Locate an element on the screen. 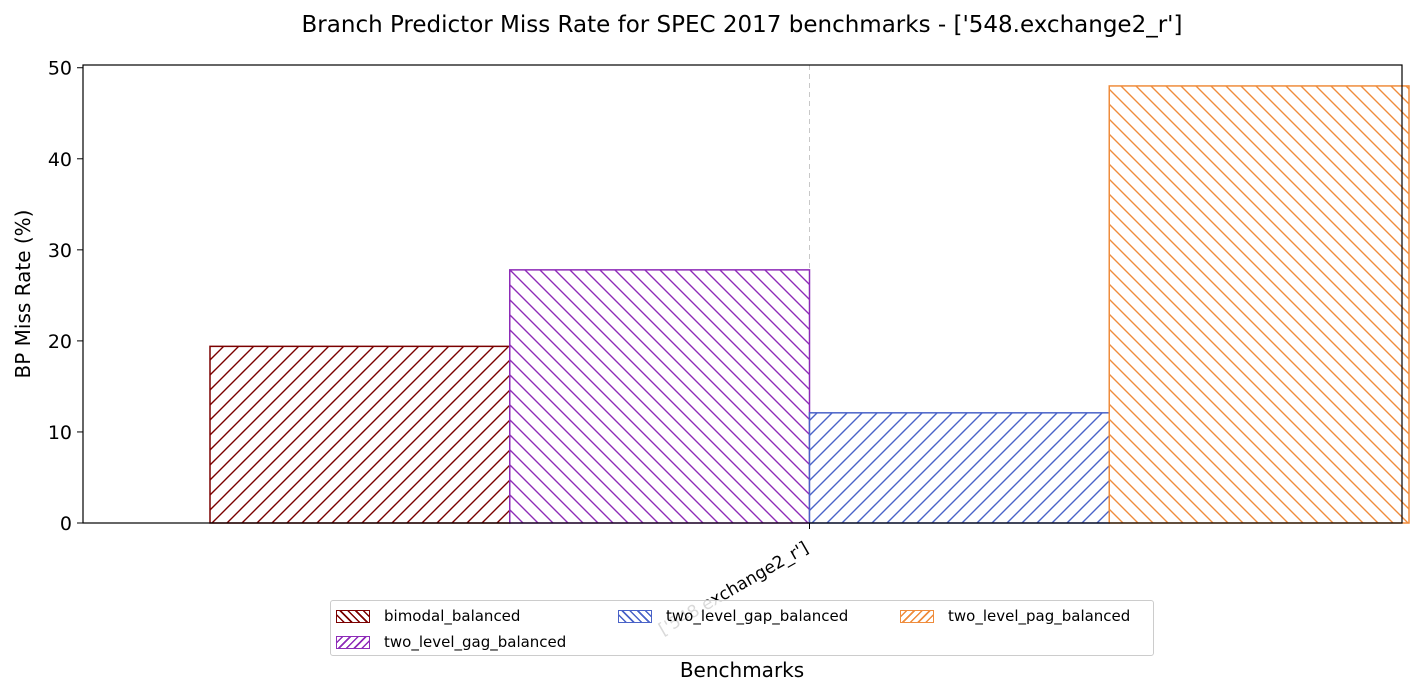 The width and height of the screenshot is (1413, 693). y-tick-label: 10 is located at coordinates (60, 433).